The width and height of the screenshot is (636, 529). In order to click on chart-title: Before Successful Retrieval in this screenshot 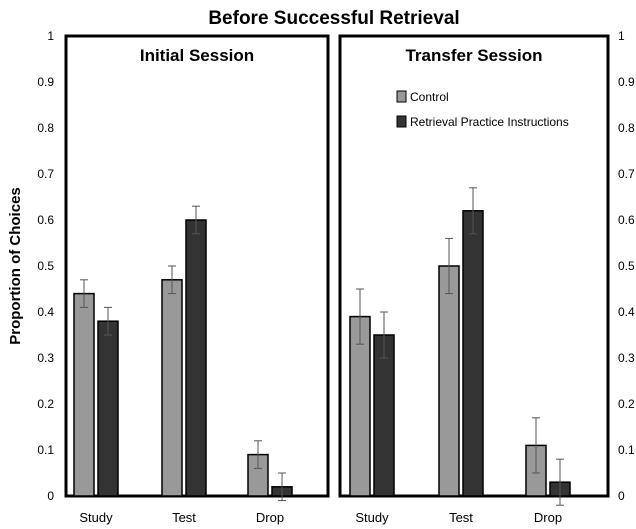, I will do `click(333, 18)`.